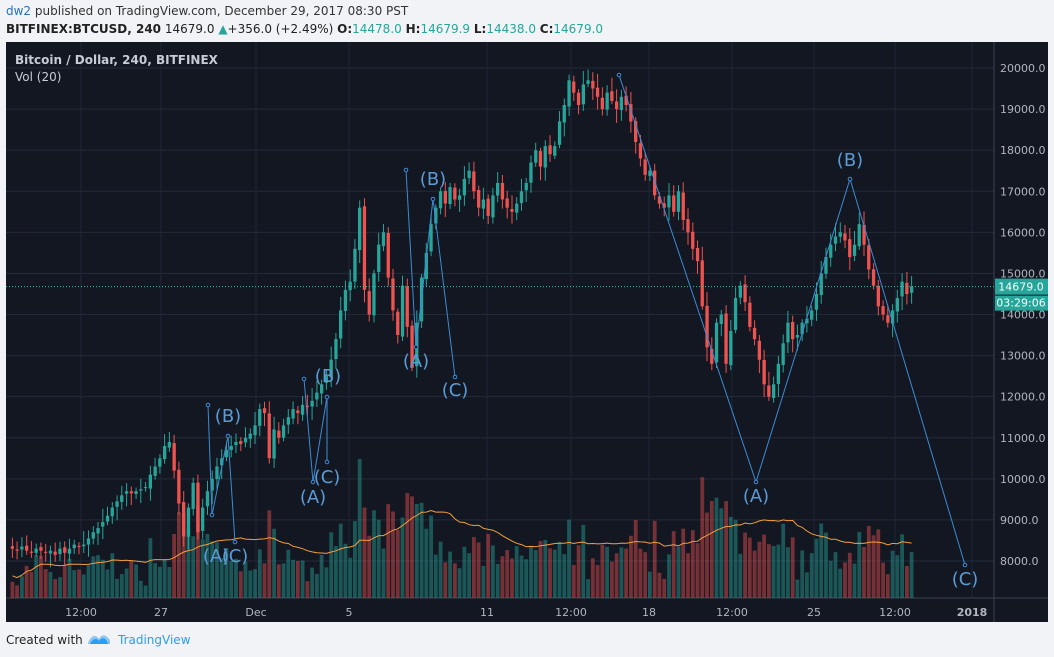 This screenshot has width=1054, height=657. Describe the element at coordinates (480, 29) in the screenshot. I see `low-label: L:` at that location.